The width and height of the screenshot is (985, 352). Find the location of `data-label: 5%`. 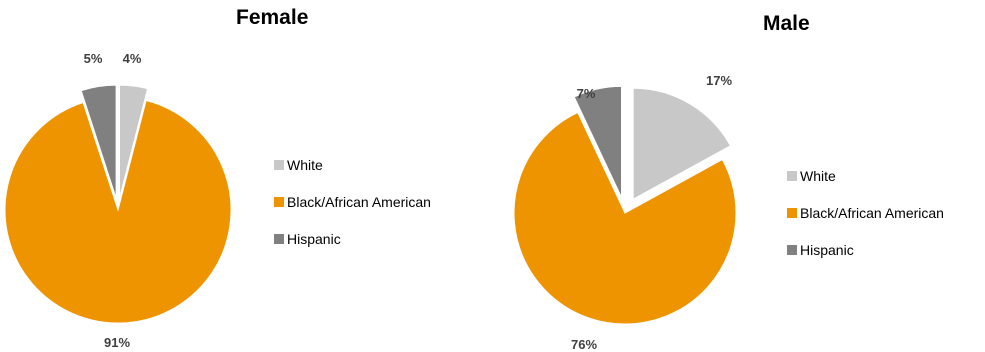

data-label: 5% is located at coordinates (93, 58).